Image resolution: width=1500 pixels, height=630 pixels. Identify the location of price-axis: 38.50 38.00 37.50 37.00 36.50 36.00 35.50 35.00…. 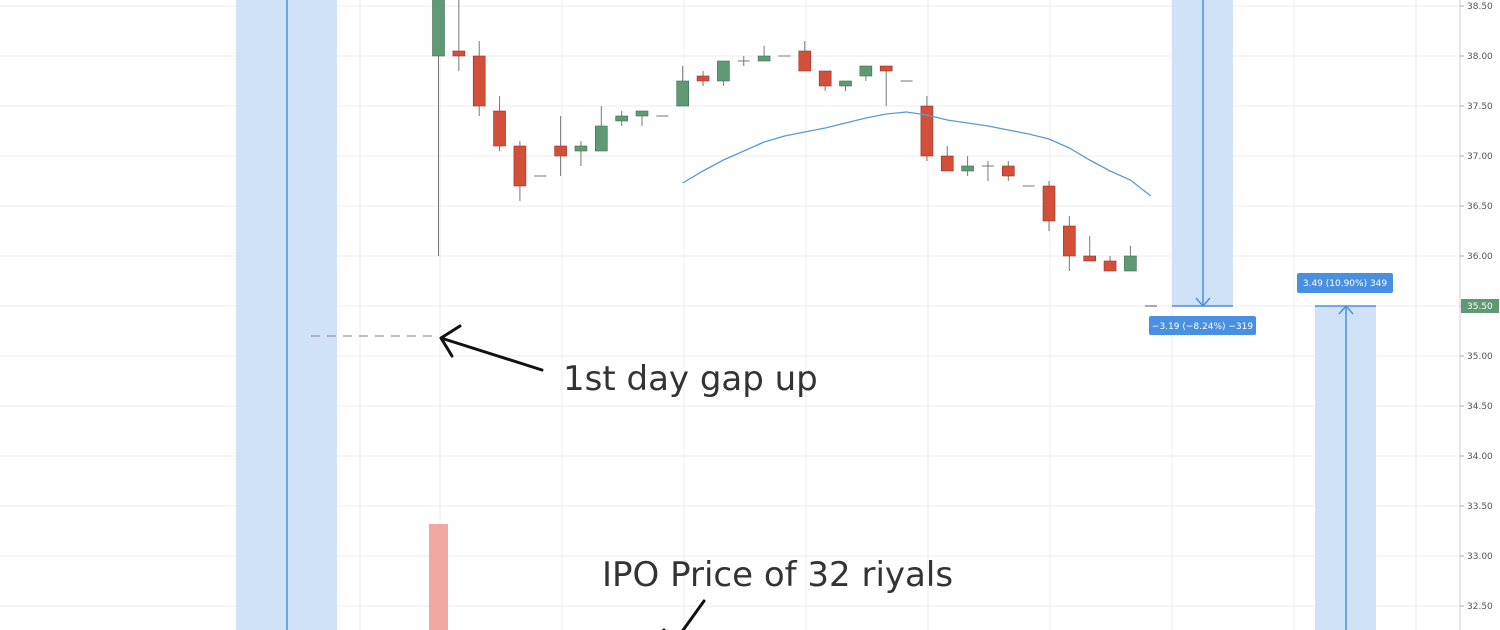
(1479, 315).